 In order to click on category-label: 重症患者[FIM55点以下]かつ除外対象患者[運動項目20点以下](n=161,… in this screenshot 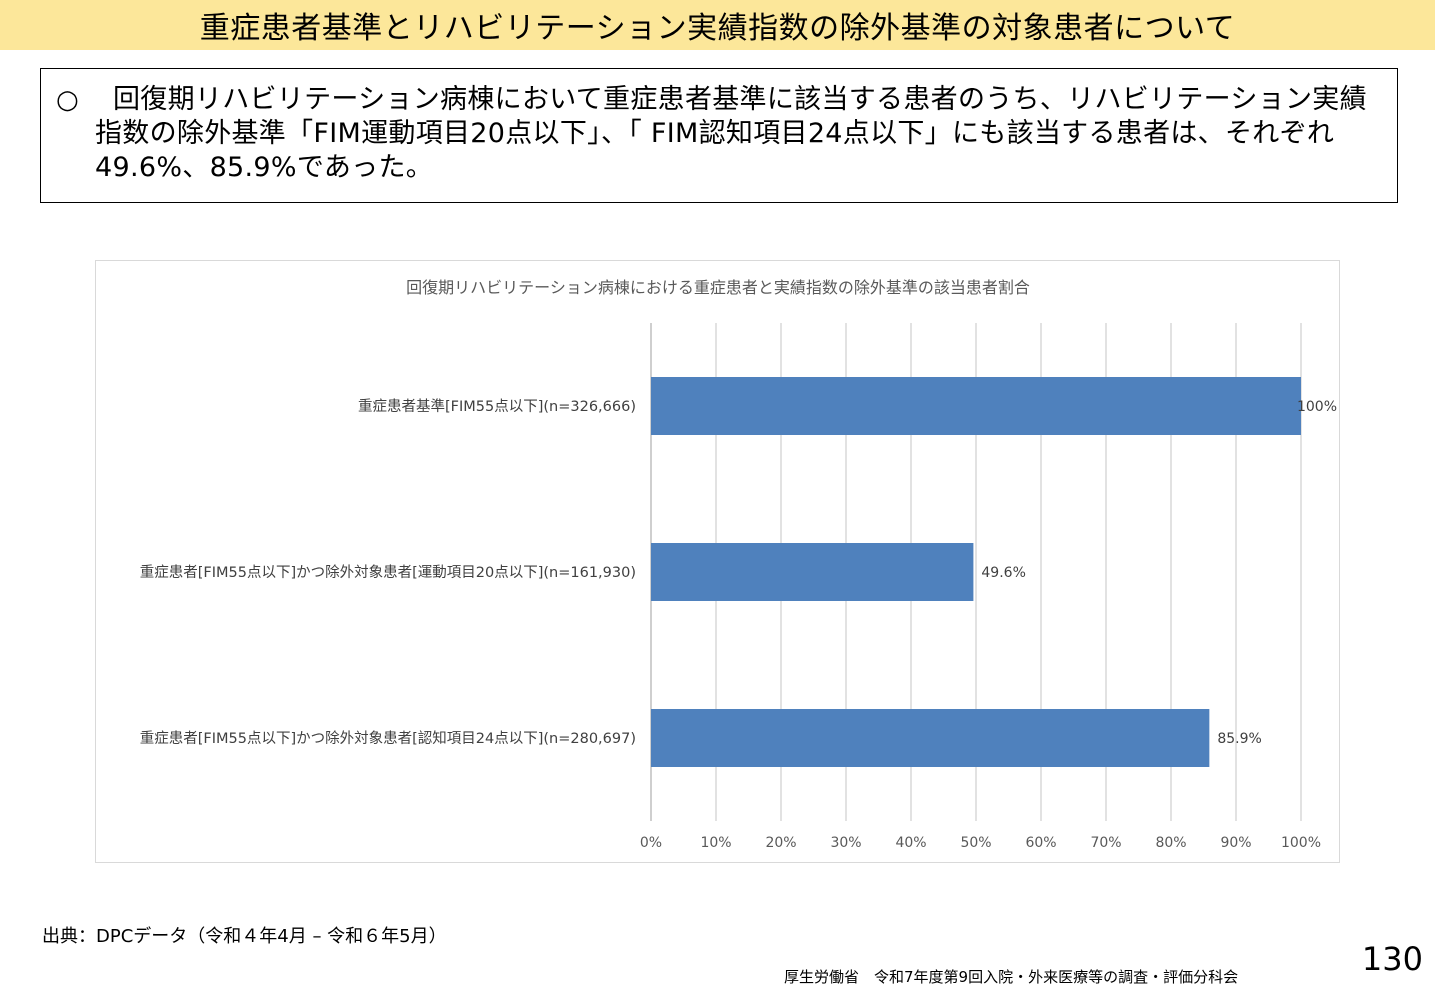, I will do `click(388, 572)`.